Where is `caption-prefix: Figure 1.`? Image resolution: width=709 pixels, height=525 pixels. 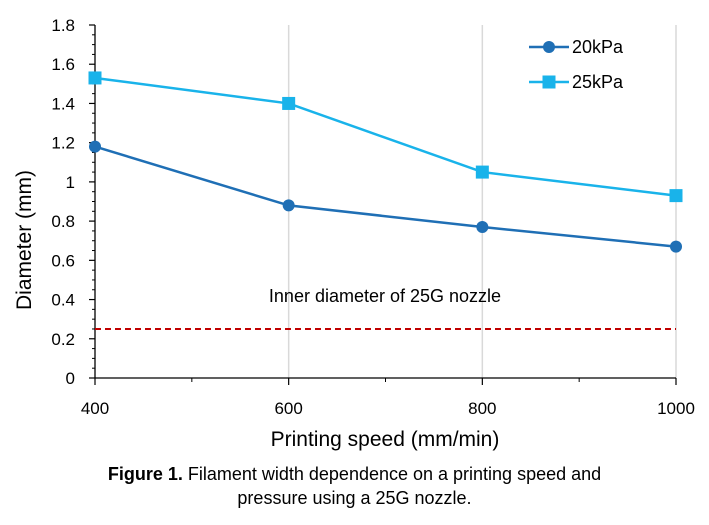 caption-prefix: Figure 1. is located at coordinates (145, 474).